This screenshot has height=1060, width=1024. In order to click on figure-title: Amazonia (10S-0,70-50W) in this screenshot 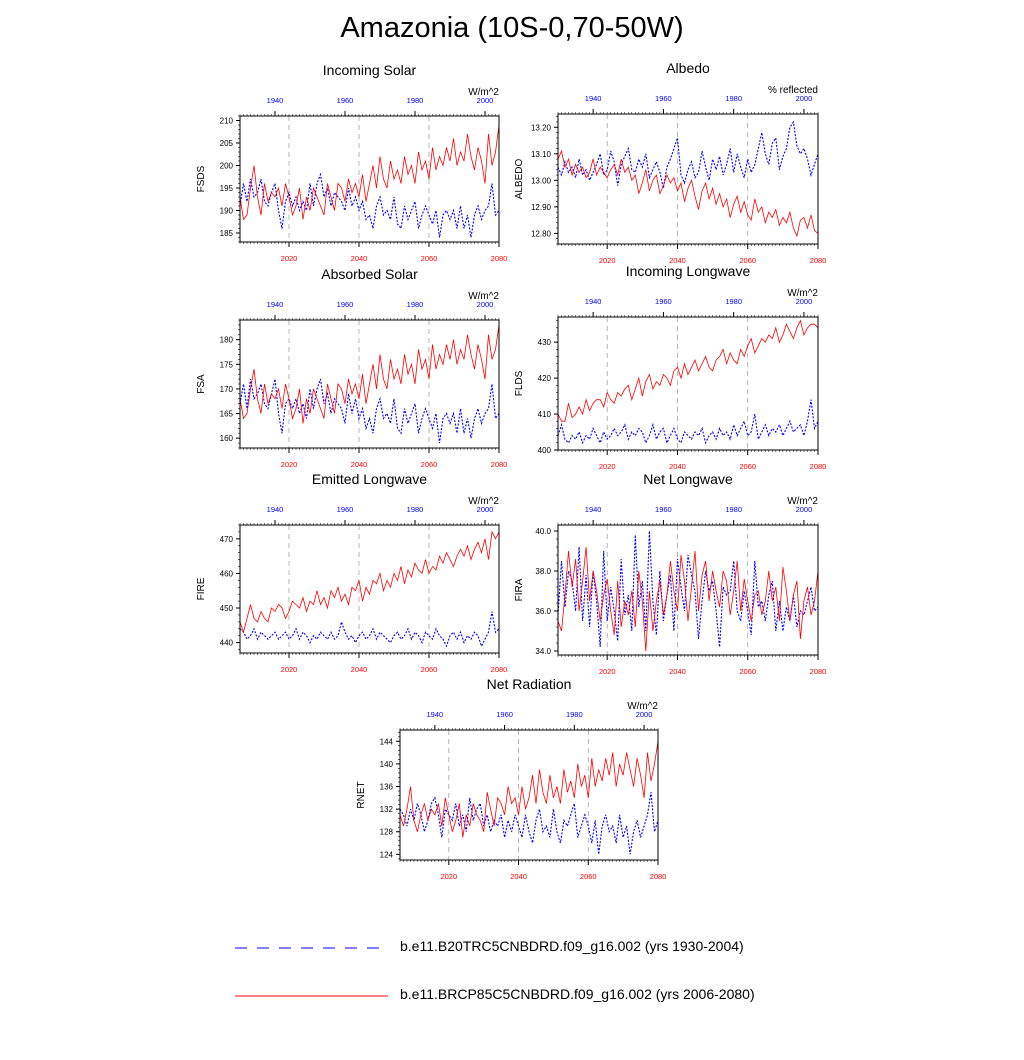, I will do `click(512, 28)`.